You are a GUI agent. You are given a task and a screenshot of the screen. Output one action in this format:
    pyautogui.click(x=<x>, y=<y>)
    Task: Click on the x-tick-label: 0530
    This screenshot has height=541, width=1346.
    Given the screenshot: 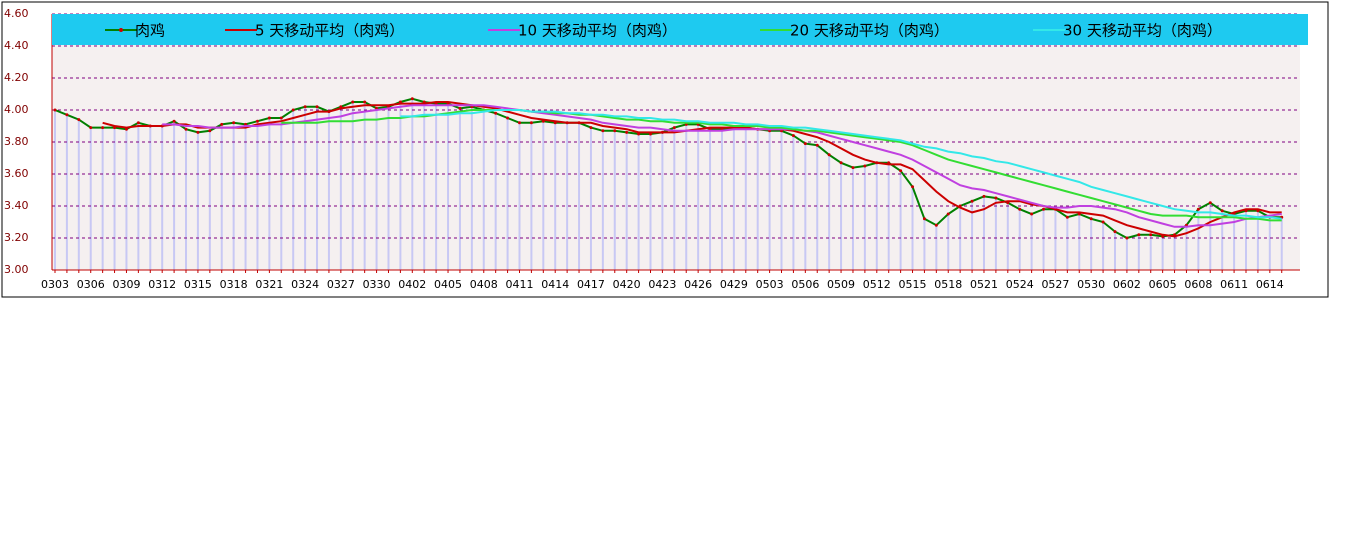 What is the action you would take?
    pyautogui.click(x=1091, y=284)
    